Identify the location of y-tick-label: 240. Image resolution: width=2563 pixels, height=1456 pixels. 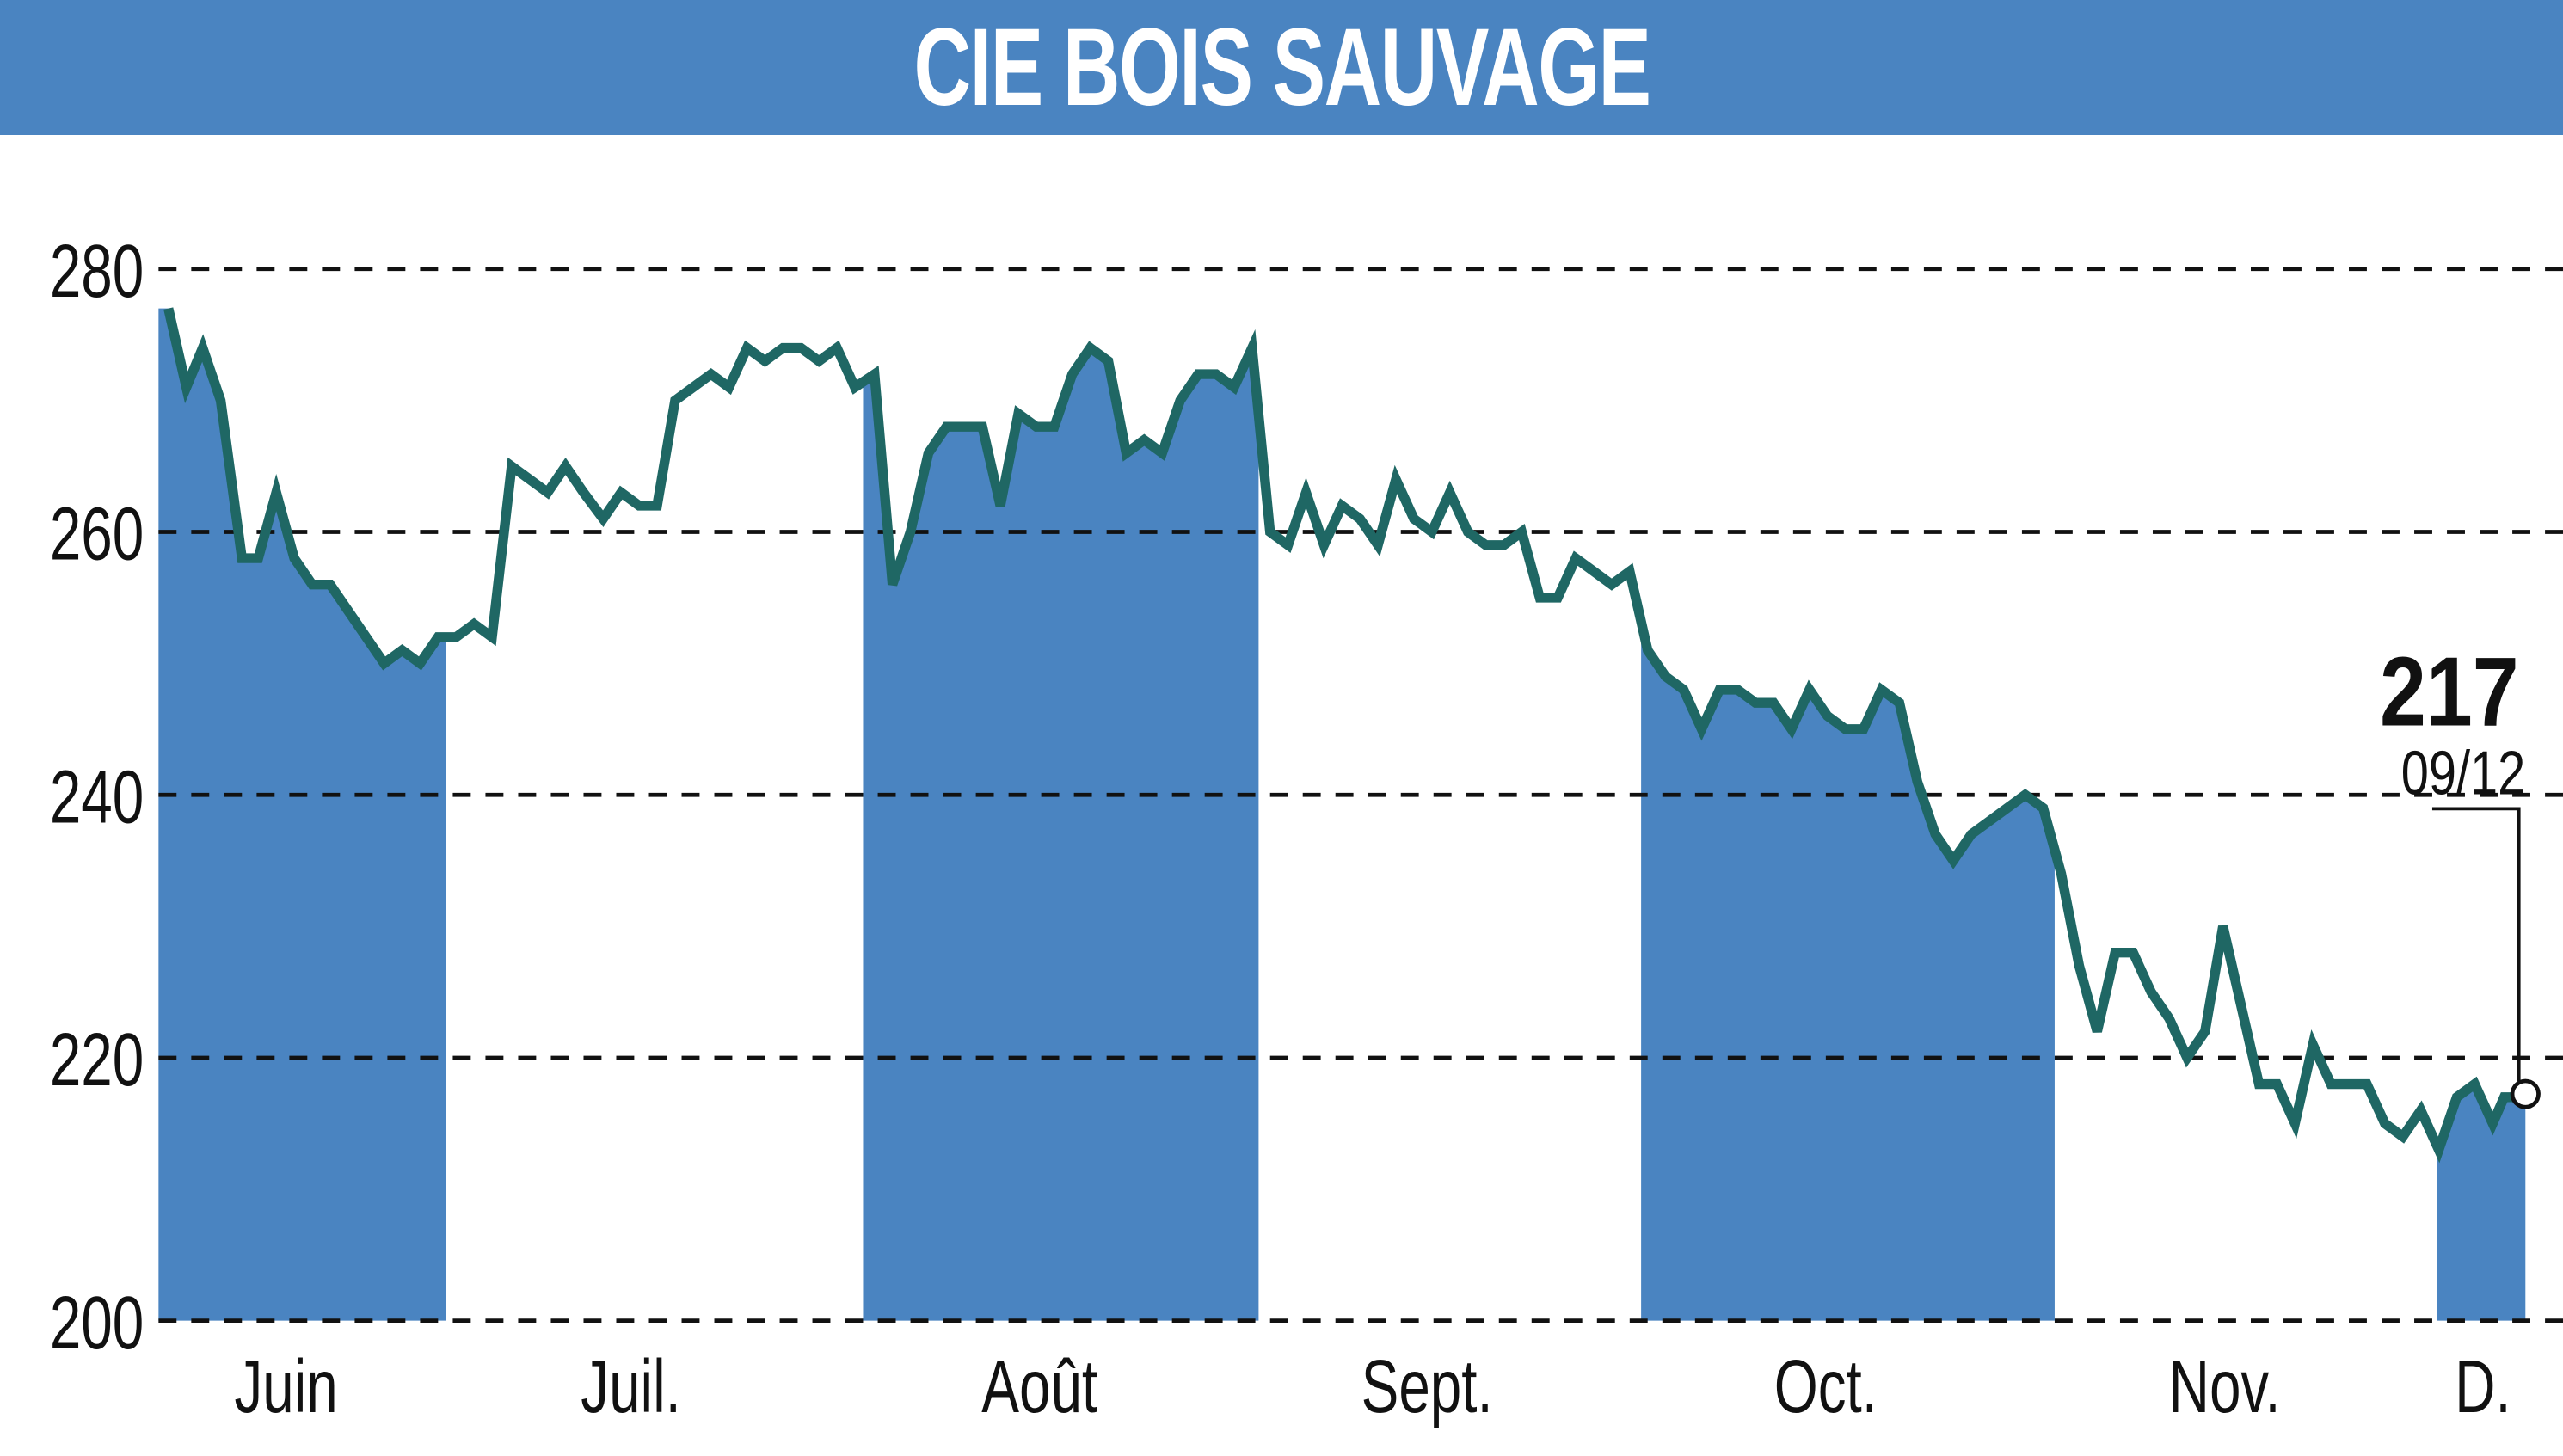
(97, 797).